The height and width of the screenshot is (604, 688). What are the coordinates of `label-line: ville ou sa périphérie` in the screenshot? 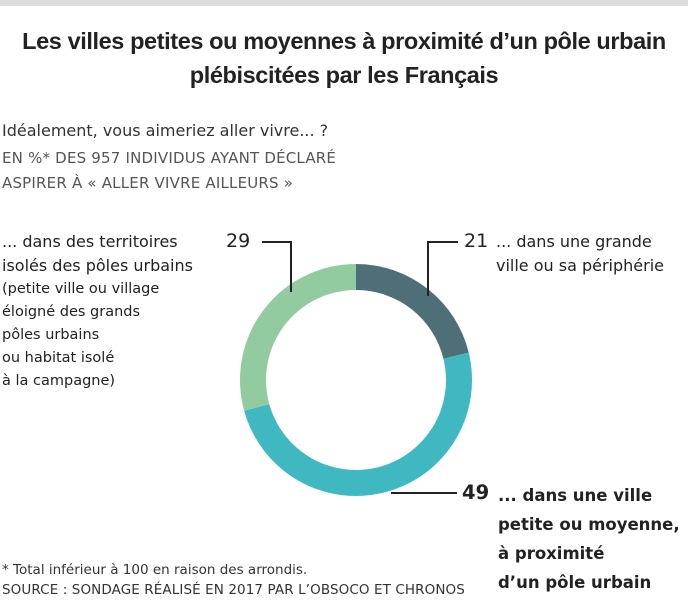 It's located at (580, 265).